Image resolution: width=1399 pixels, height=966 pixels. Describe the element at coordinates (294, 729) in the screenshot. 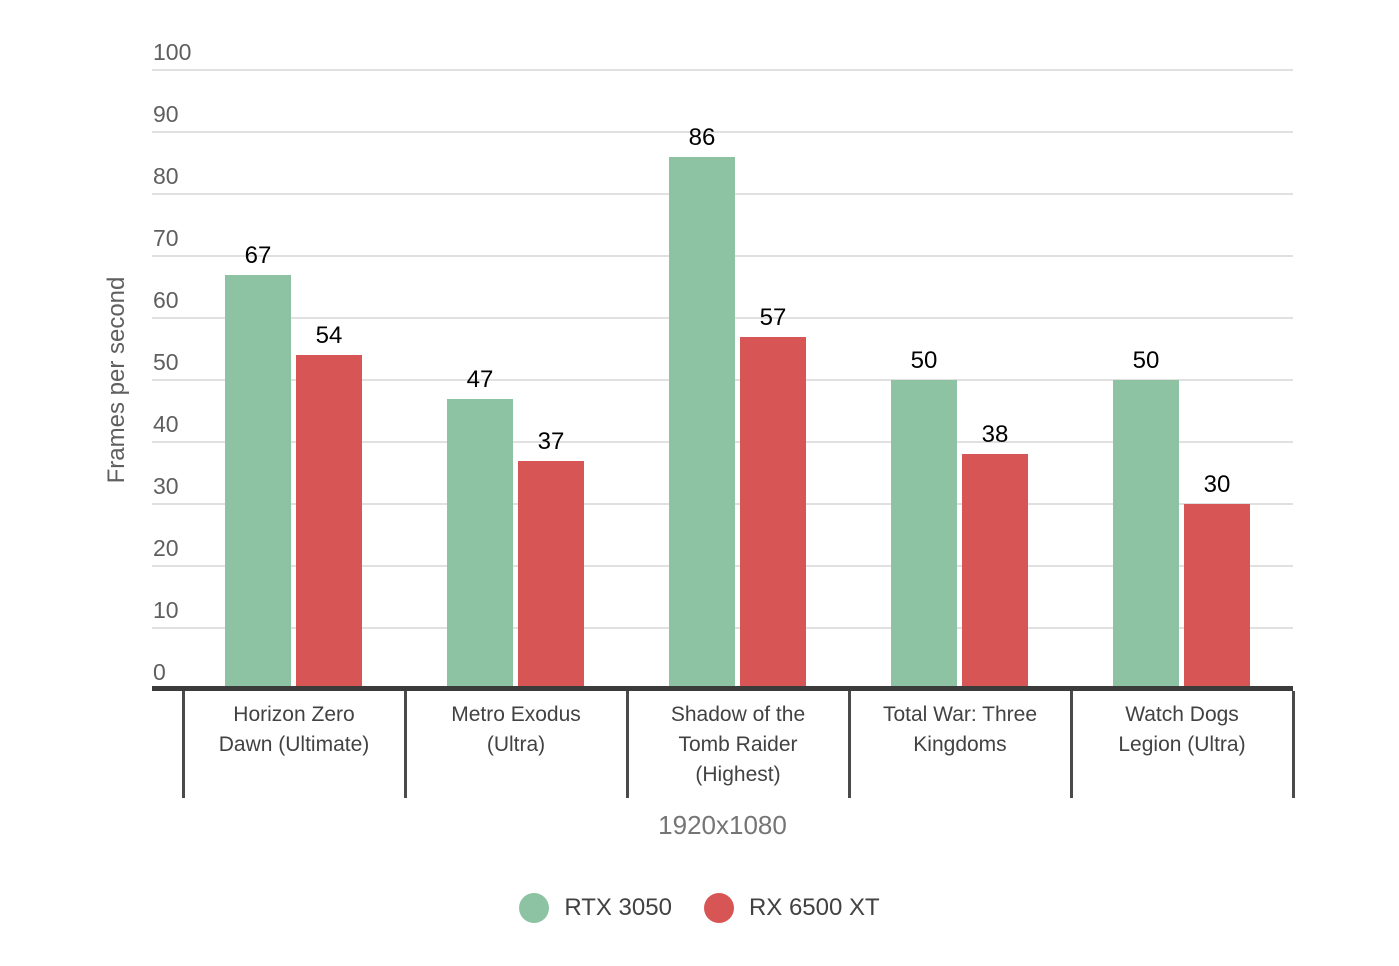

I see `category-label: Horizon Zero Dawn (Ultimate)` at that location.